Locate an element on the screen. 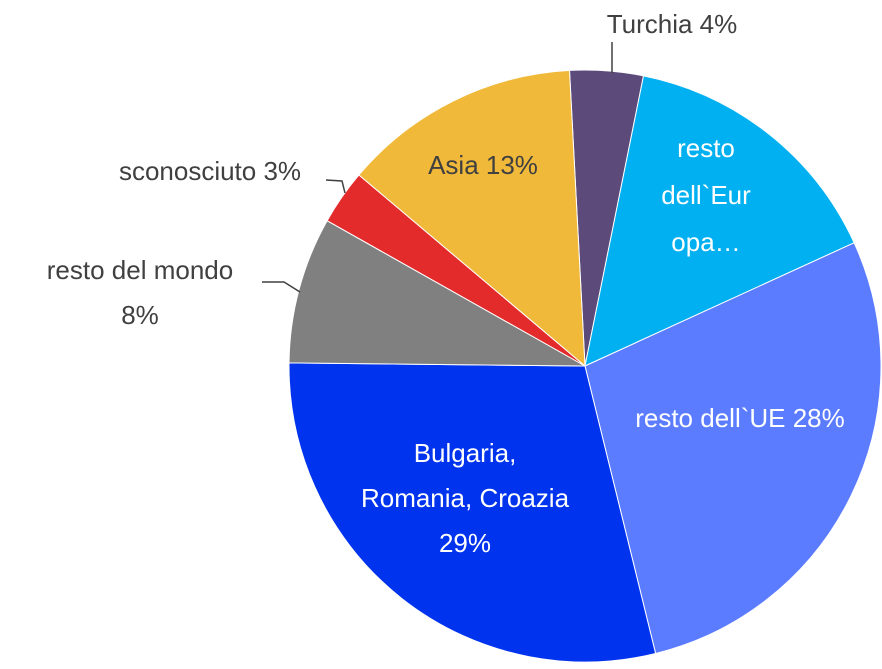  data-label: Romania, Croazia is located at coordinates (465, 498).